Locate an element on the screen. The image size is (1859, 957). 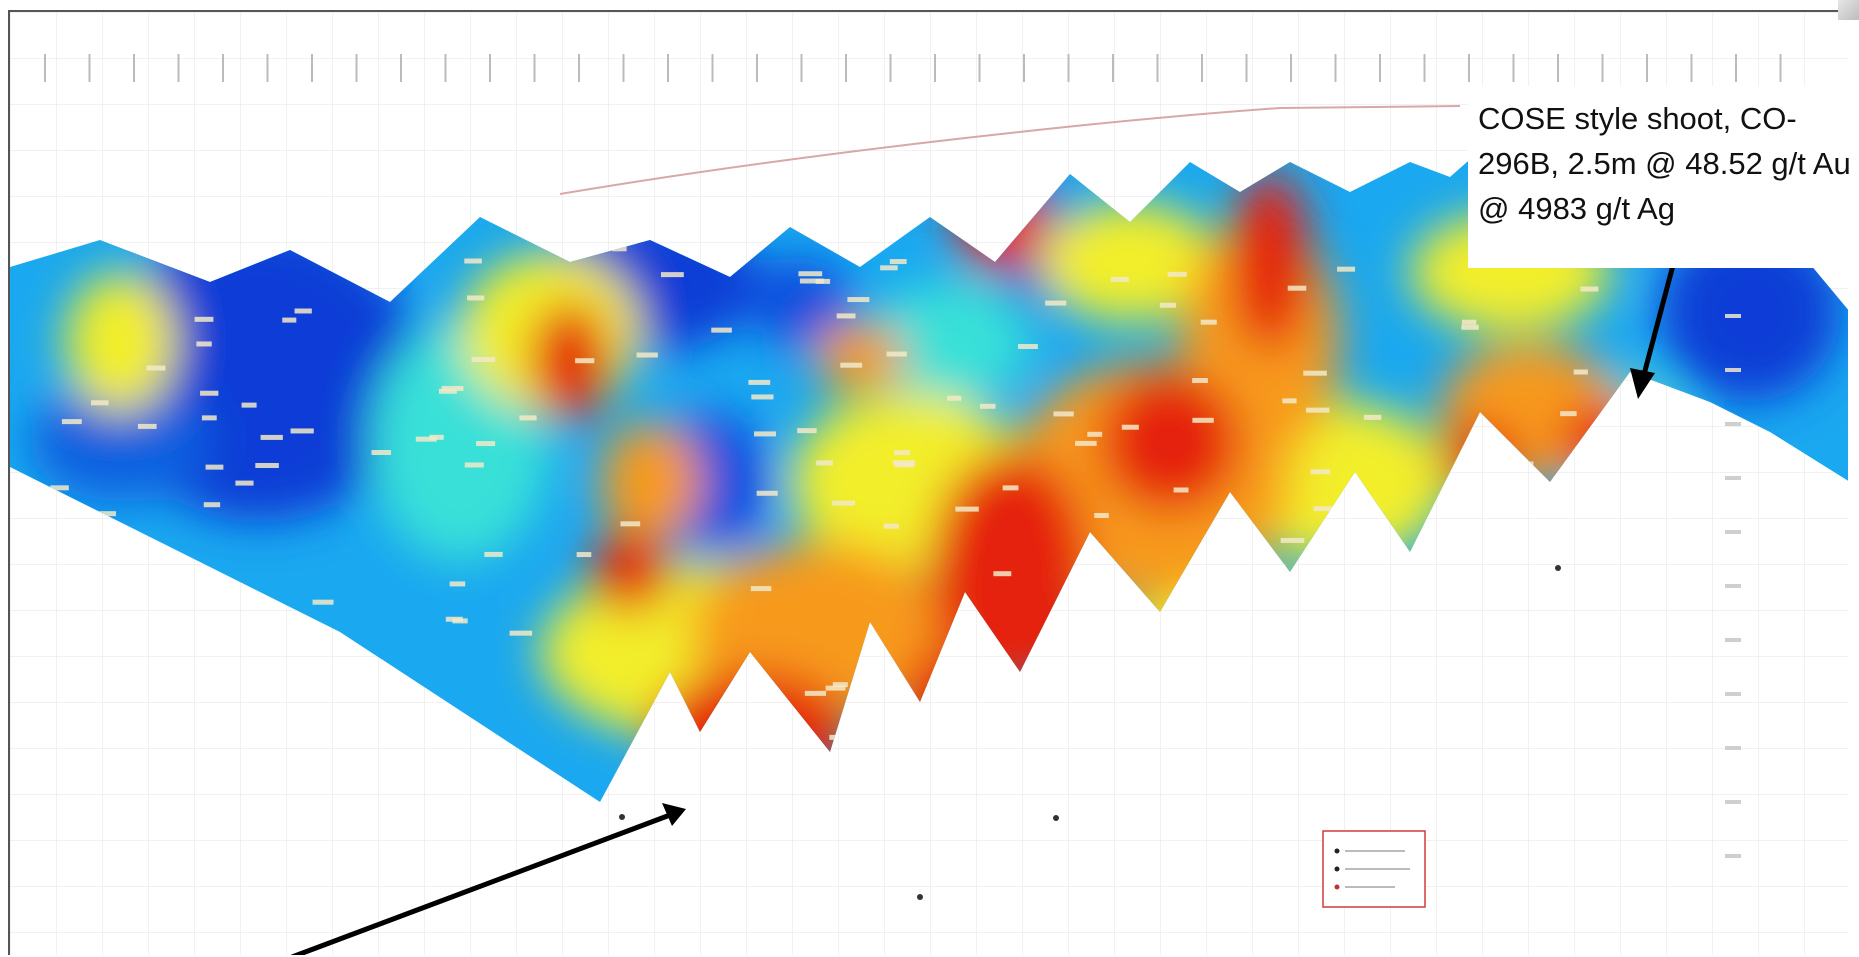
corner-fold is located at coordinates (1848, 10).